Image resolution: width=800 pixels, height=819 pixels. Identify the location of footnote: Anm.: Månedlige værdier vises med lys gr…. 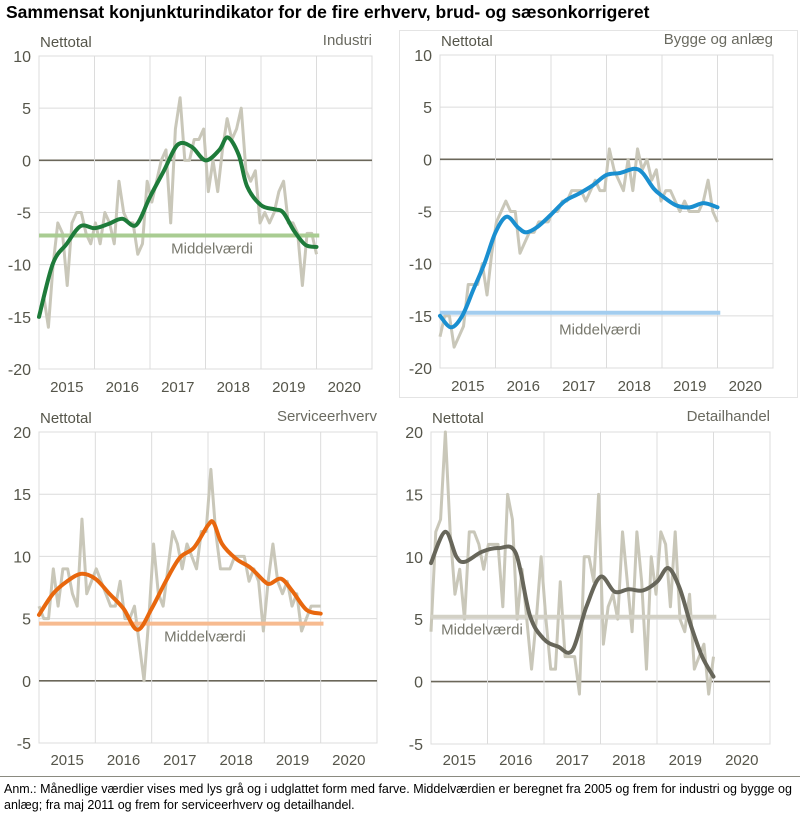
(398, 797).